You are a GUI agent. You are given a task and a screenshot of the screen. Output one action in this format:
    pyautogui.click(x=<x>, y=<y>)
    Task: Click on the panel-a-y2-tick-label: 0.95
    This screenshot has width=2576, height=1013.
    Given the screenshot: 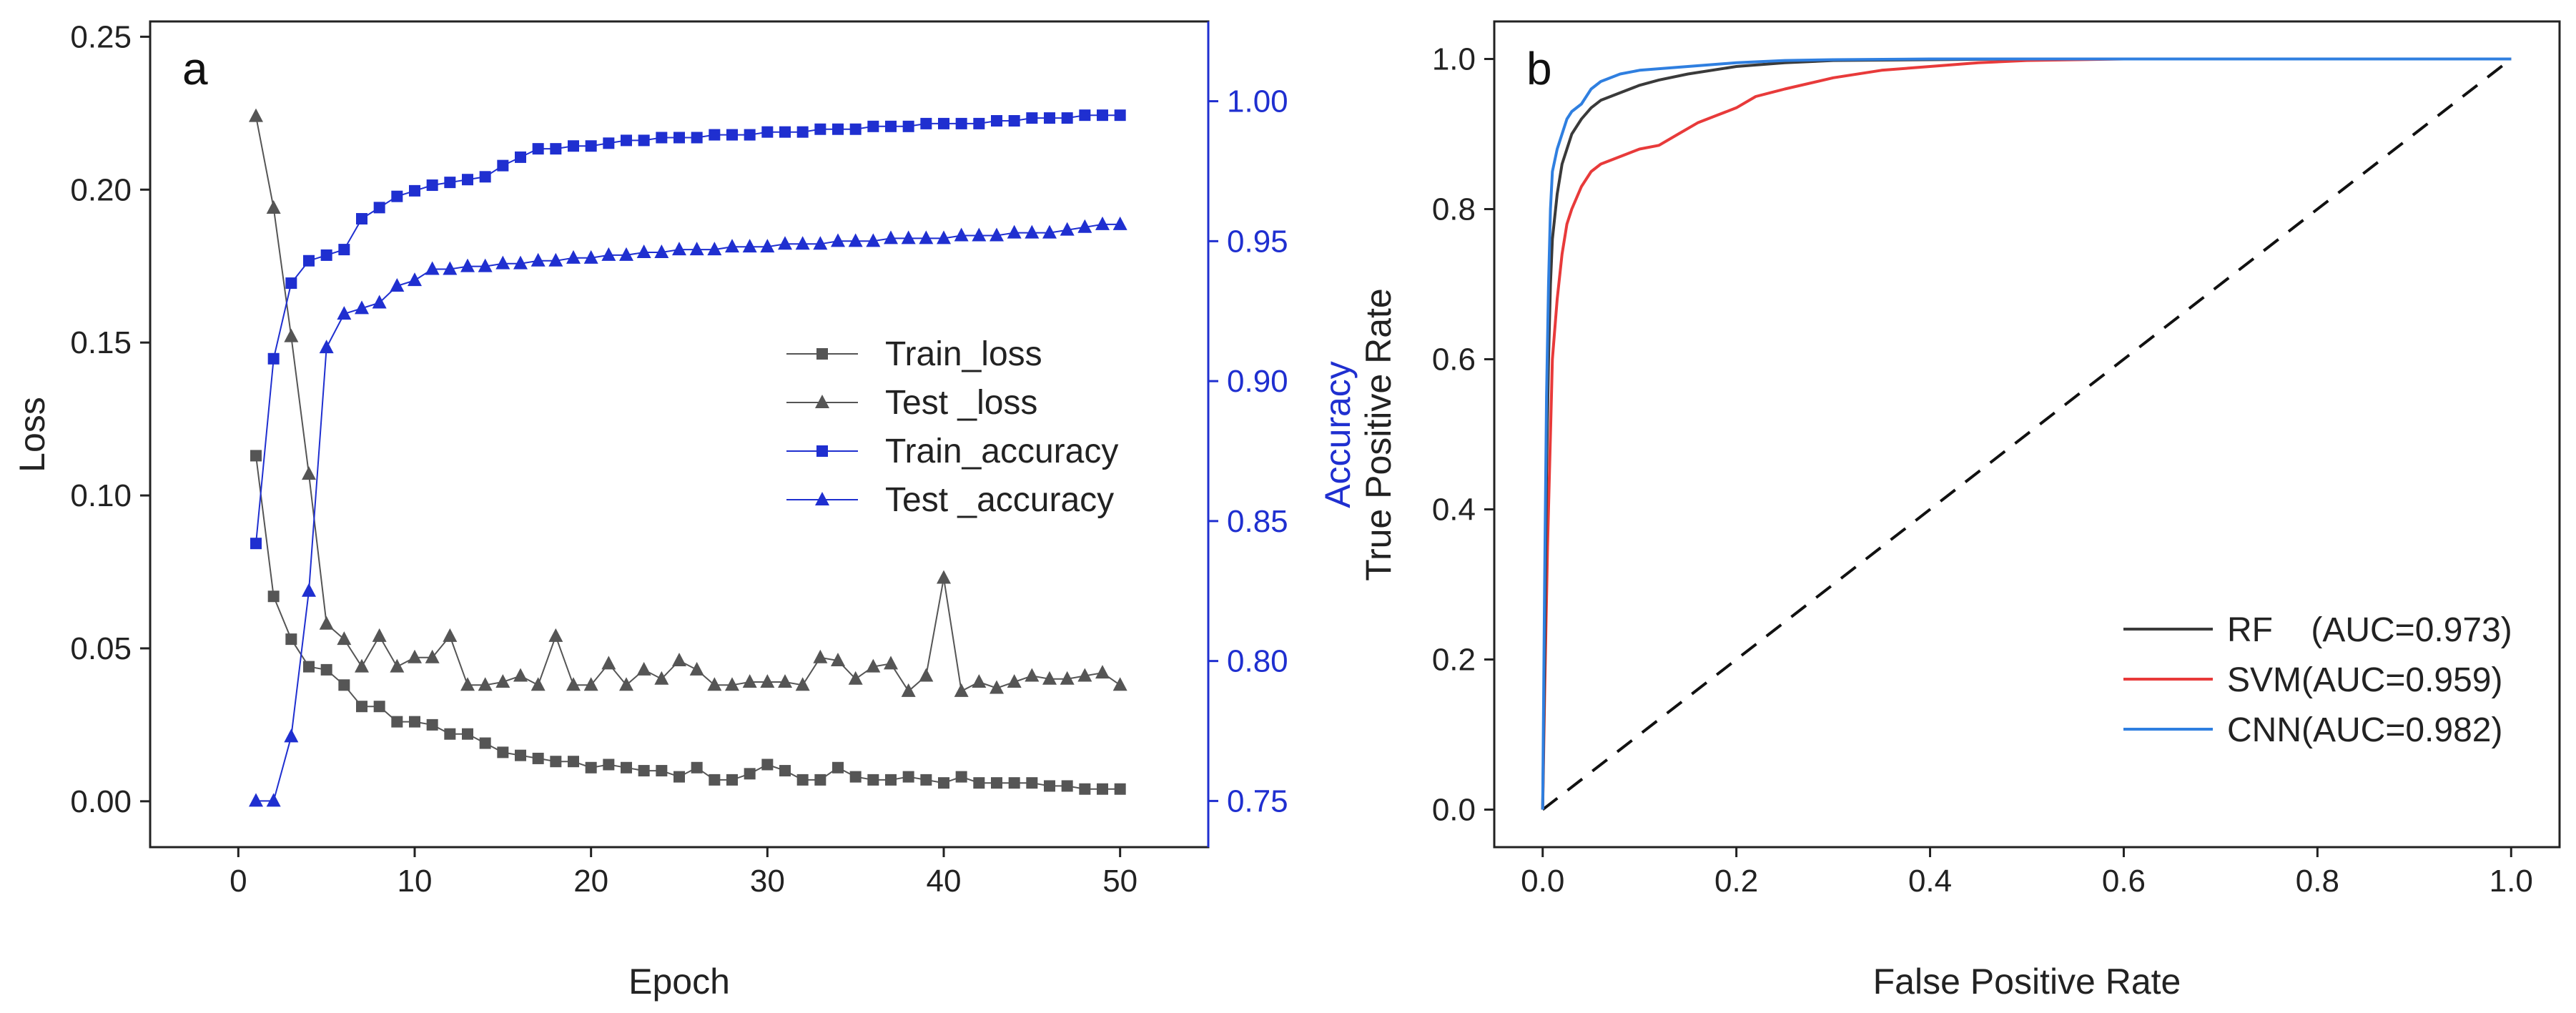 What is the action you would take?
    pyautogui.click(x=1257, y=241)
    